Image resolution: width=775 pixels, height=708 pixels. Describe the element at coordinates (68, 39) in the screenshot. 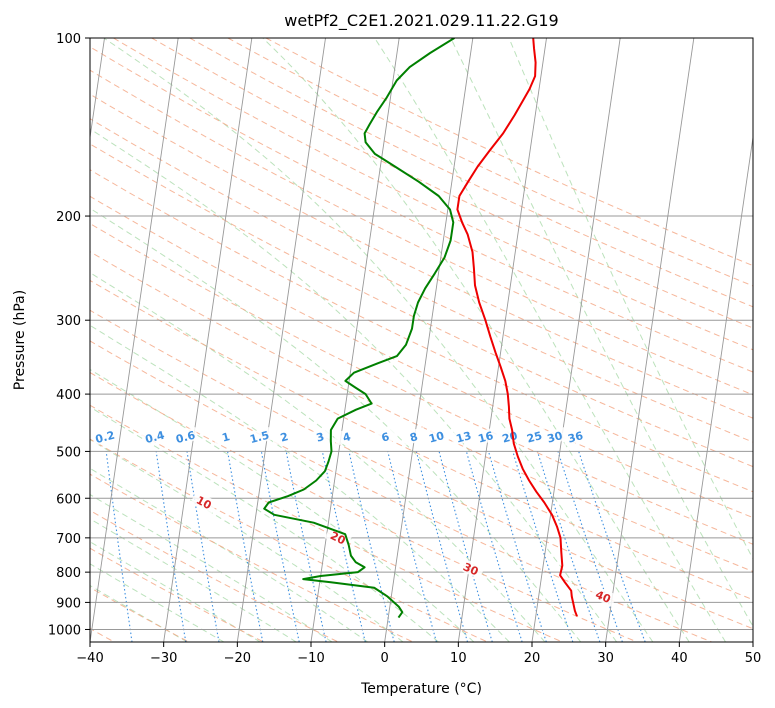

I see `y-tick-label: 100` at that location.